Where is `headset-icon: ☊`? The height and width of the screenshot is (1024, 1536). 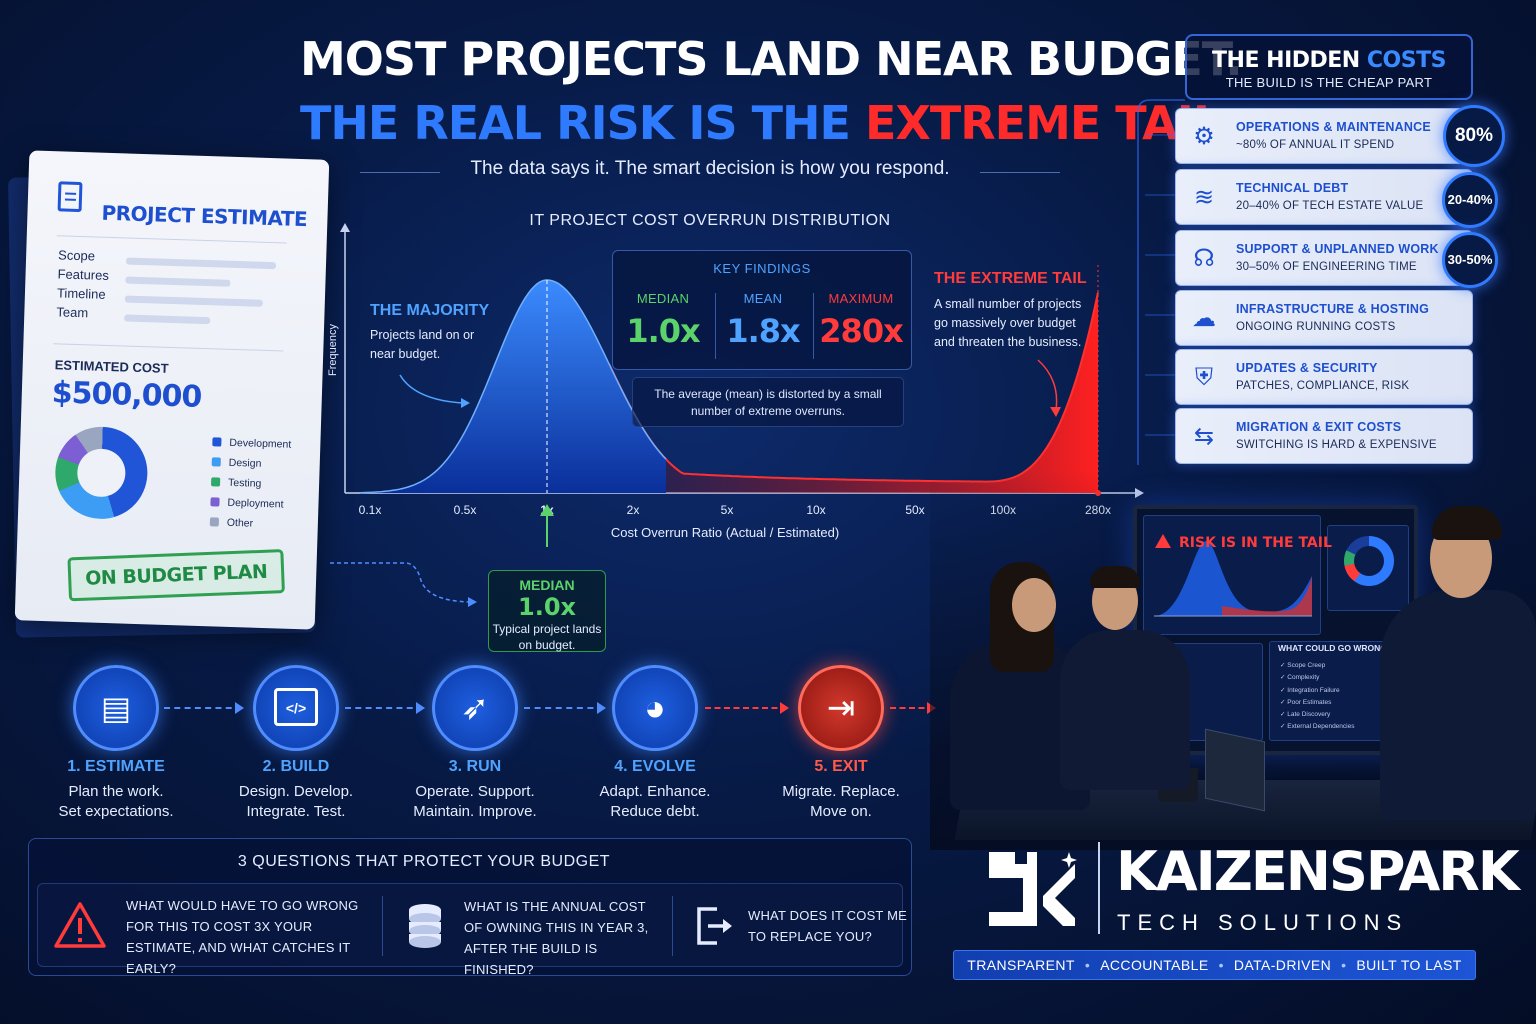
headset-icon: ☊ is located at coordinates (1204, 258).